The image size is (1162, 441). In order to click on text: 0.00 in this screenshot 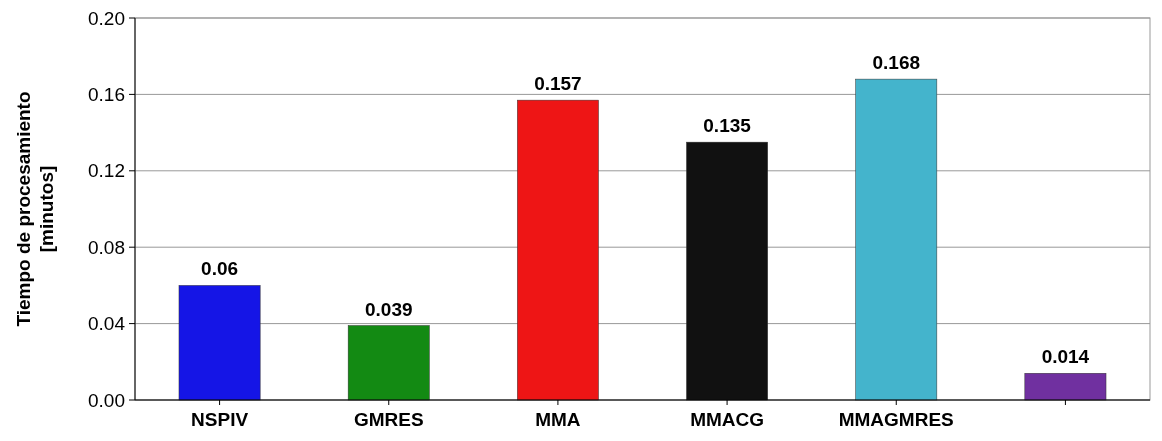, I will do `click(106, 400)`.